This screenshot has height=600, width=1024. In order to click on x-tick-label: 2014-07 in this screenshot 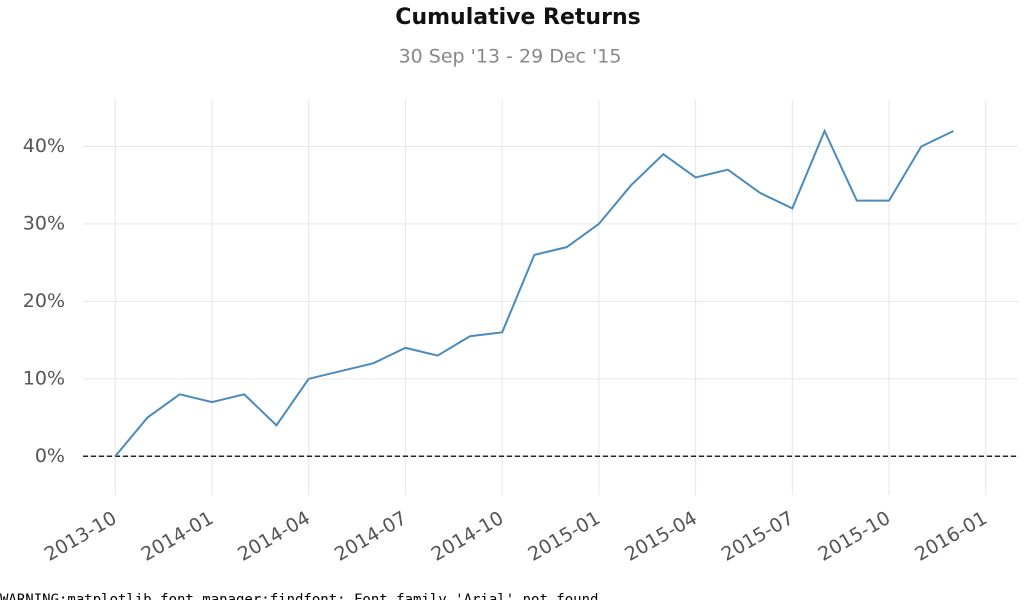, I will do `click(371, 536)`.